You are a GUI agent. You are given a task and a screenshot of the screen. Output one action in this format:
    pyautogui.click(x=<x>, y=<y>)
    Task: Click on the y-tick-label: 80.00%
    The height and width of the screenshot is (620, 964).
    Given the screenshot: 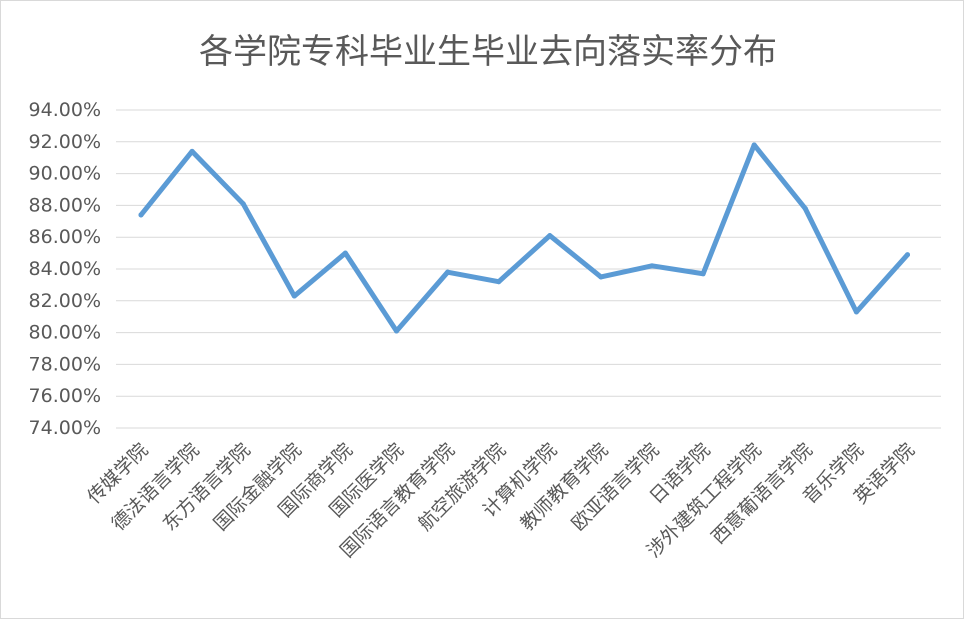 What is the action you would take?
    pyautogui.click(x=65, y=333)
    